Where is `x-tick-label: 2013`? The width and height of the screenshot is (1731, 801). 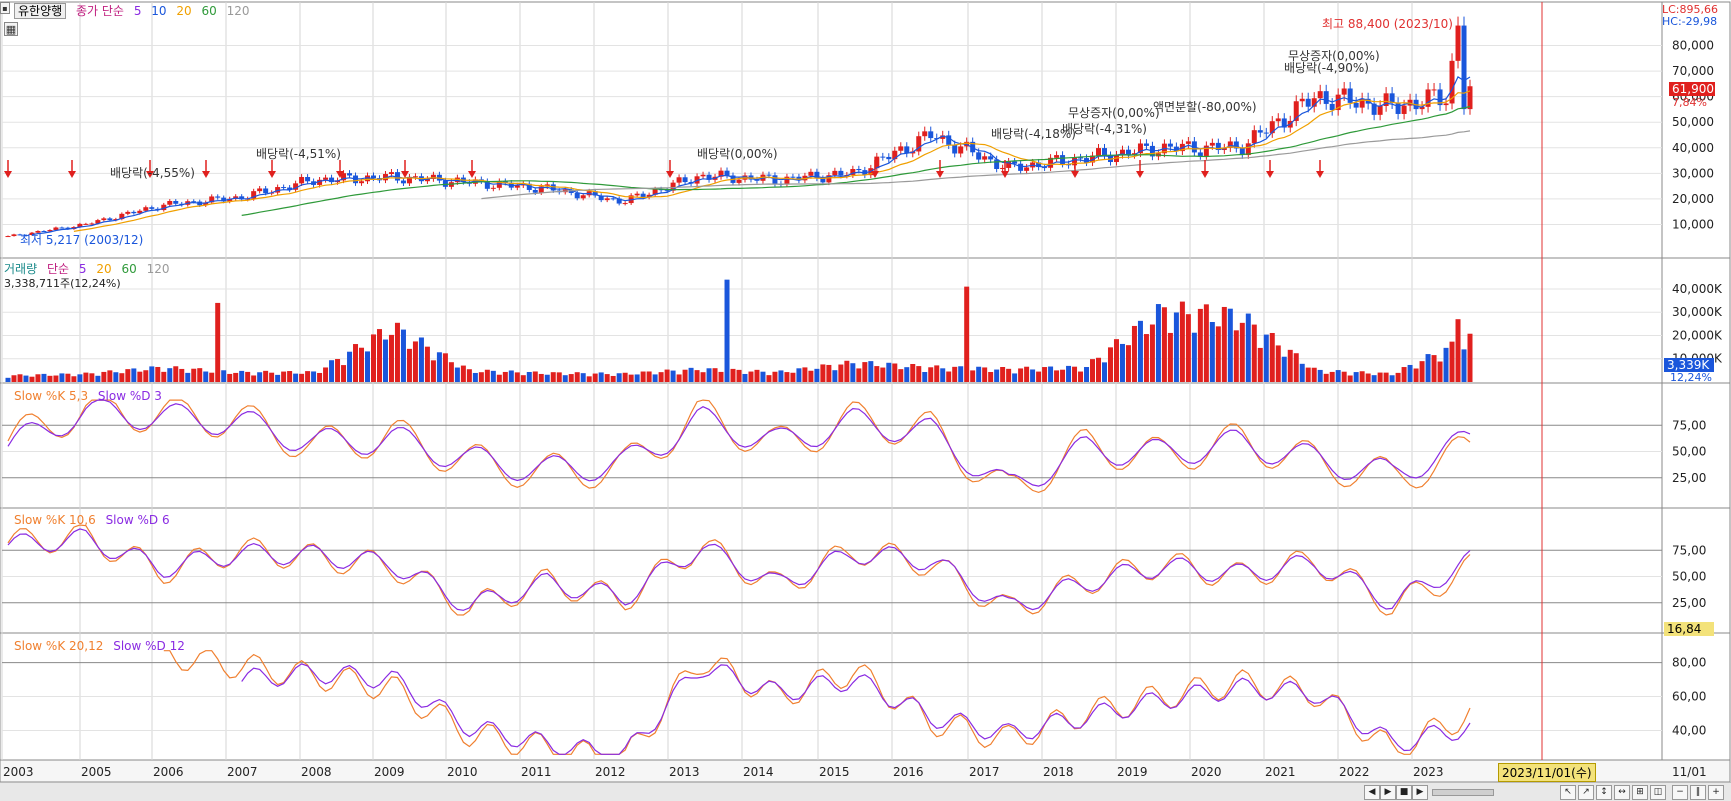
x-tick-label: 2013 is located at coordinates (684, 772).